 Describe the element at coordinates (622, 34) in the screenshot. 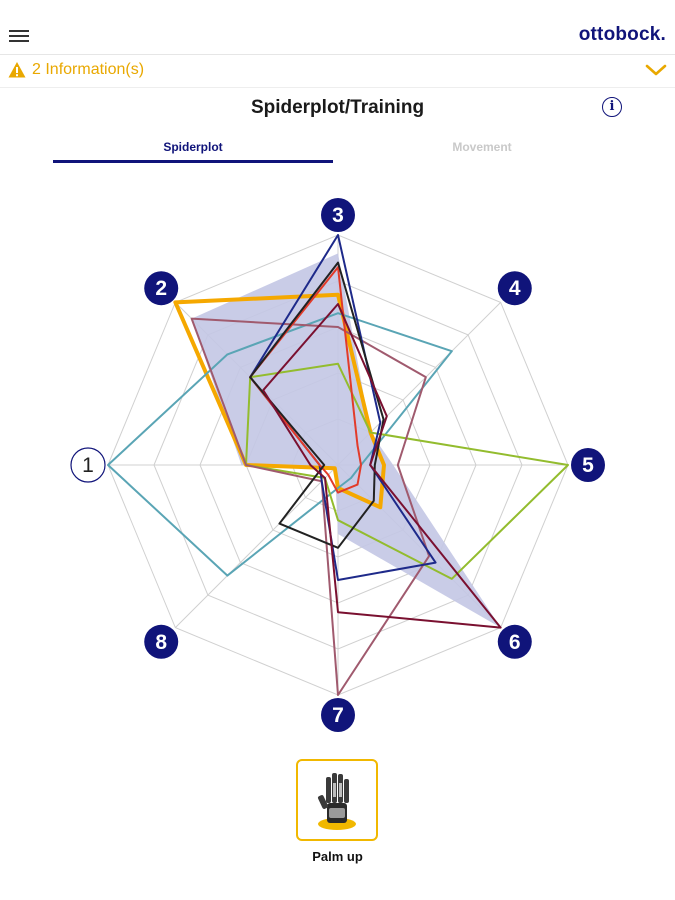

I see `brand-logo: ottobock.` at that location.